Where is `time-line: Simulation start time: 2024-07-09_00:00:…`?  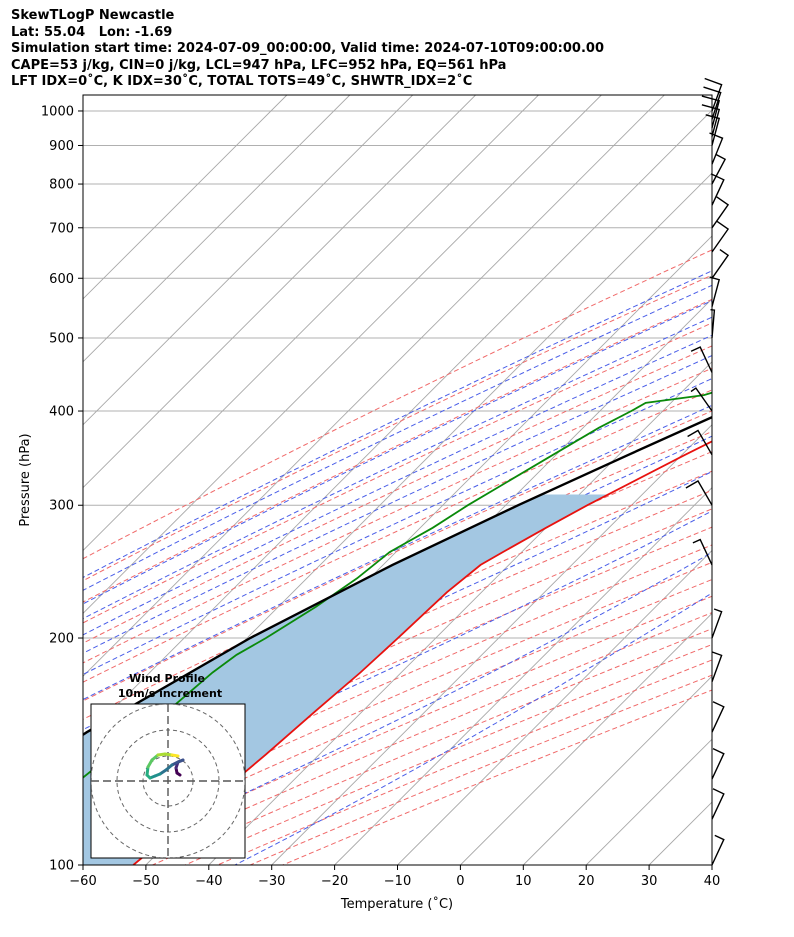 time-line: Simulation start time: 2024-07-09_00:00:… is located at coordinates (307, 48).